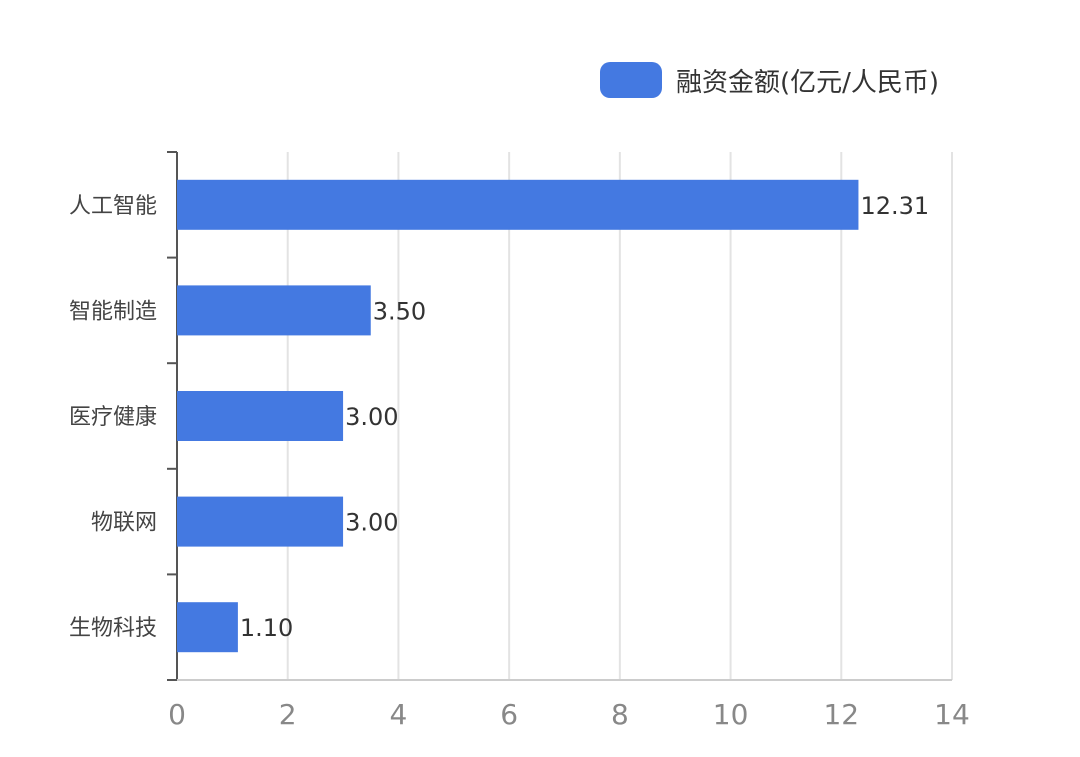  What do you see at coordinates (399, 714) in the screenshot?
I see `x-tick-label: 4` at bounding box center [399, 714].